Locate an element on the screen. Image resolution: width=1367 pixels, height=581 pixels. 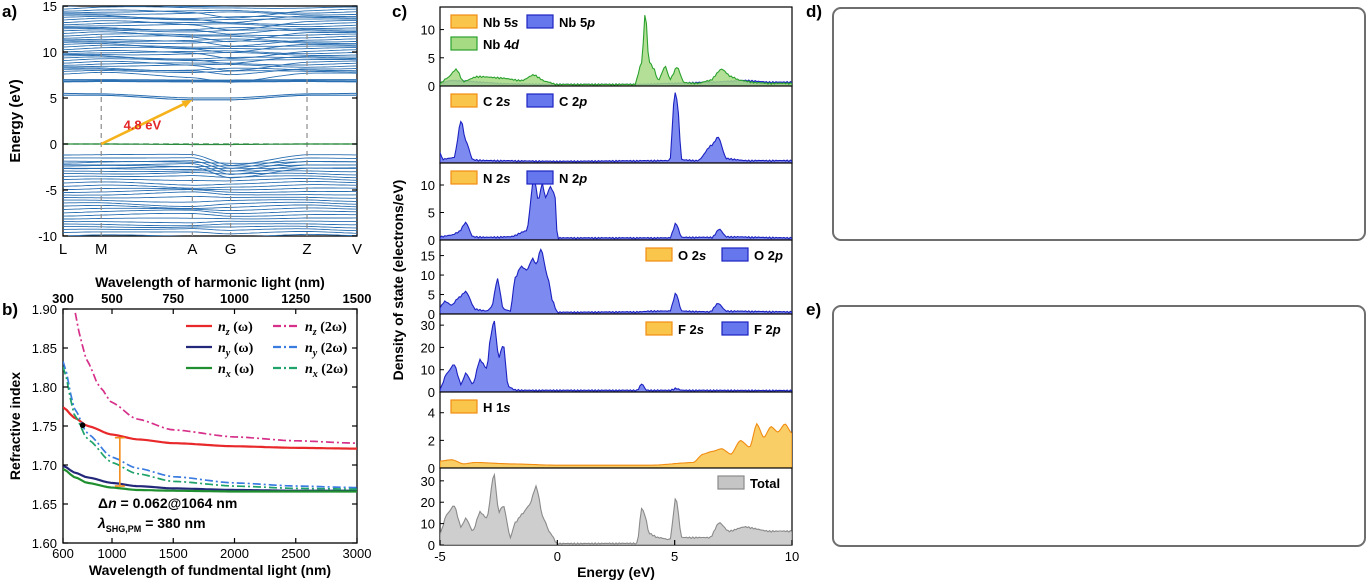
pdos-area-Nb-4d is located at coordinates (616, 50).